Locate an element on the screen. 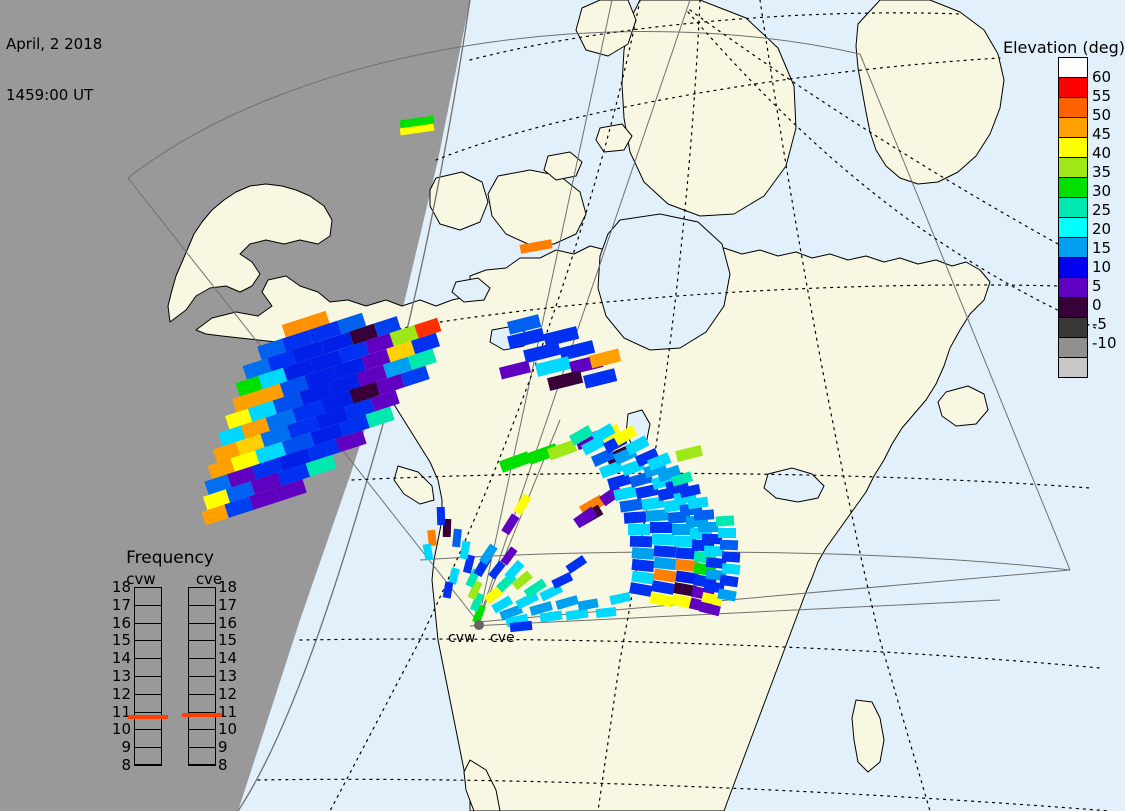 The width and height of the screenshot is (1125, 811). arctic-island-small-a is located at coordinates (563, 166).